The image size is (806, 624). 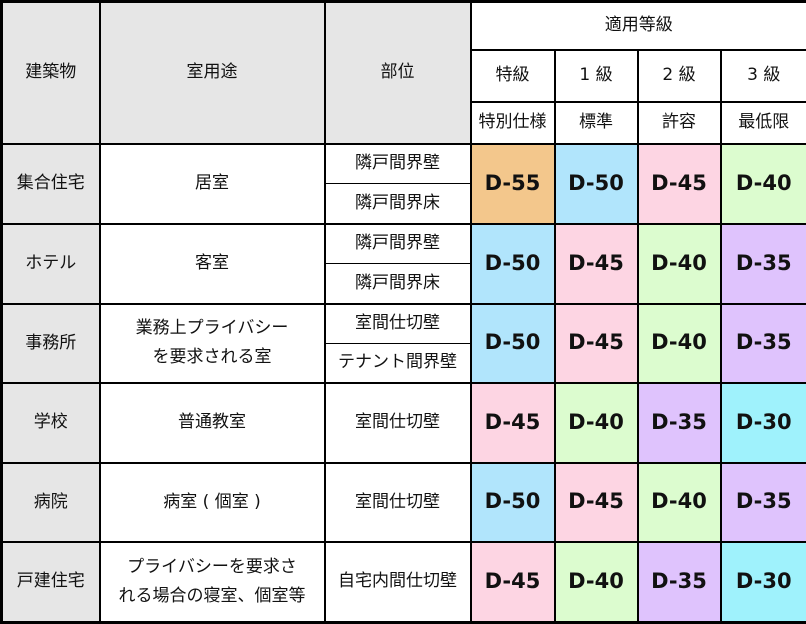 What do you see at coordinates (596, 123) in the screenshot?
I see `grade-description: 標準` at bounding box center [596, 123].